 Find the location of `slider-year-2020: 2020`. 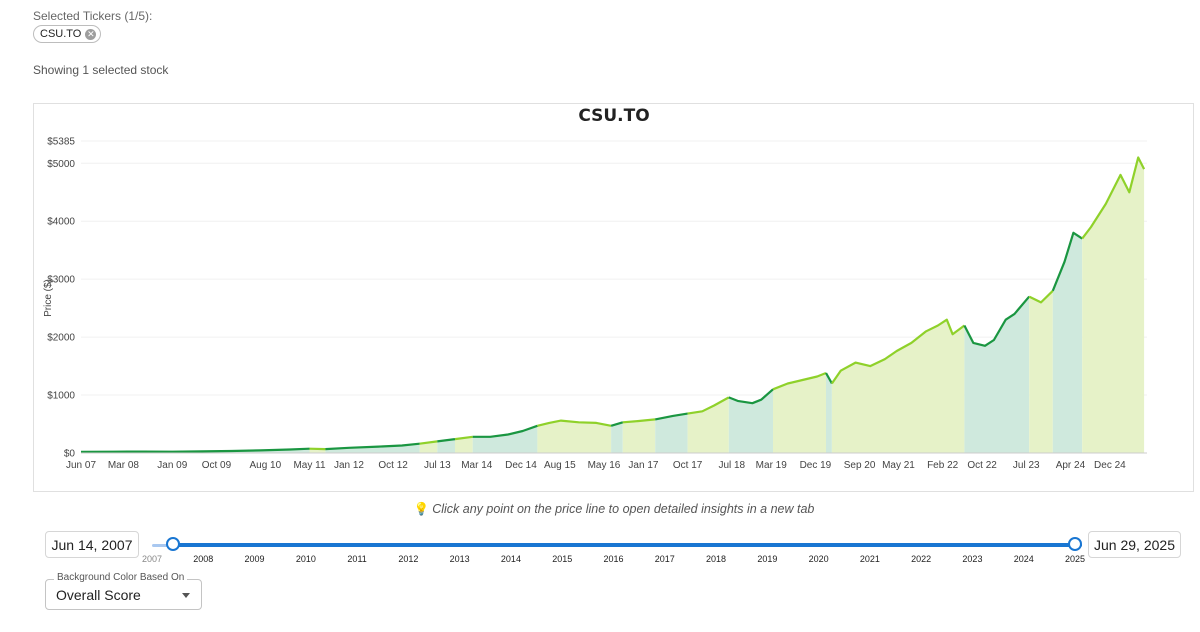

slider-year-2020: 2020 is located at coordinates (818, 559).